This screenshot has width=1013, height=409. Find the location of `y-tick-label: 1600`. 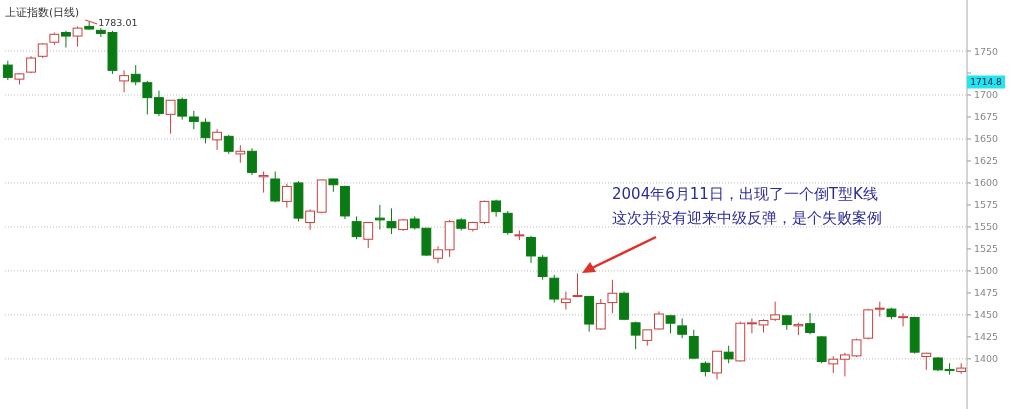

y-tick-label: 1600 is located at coordinates (986, 183).